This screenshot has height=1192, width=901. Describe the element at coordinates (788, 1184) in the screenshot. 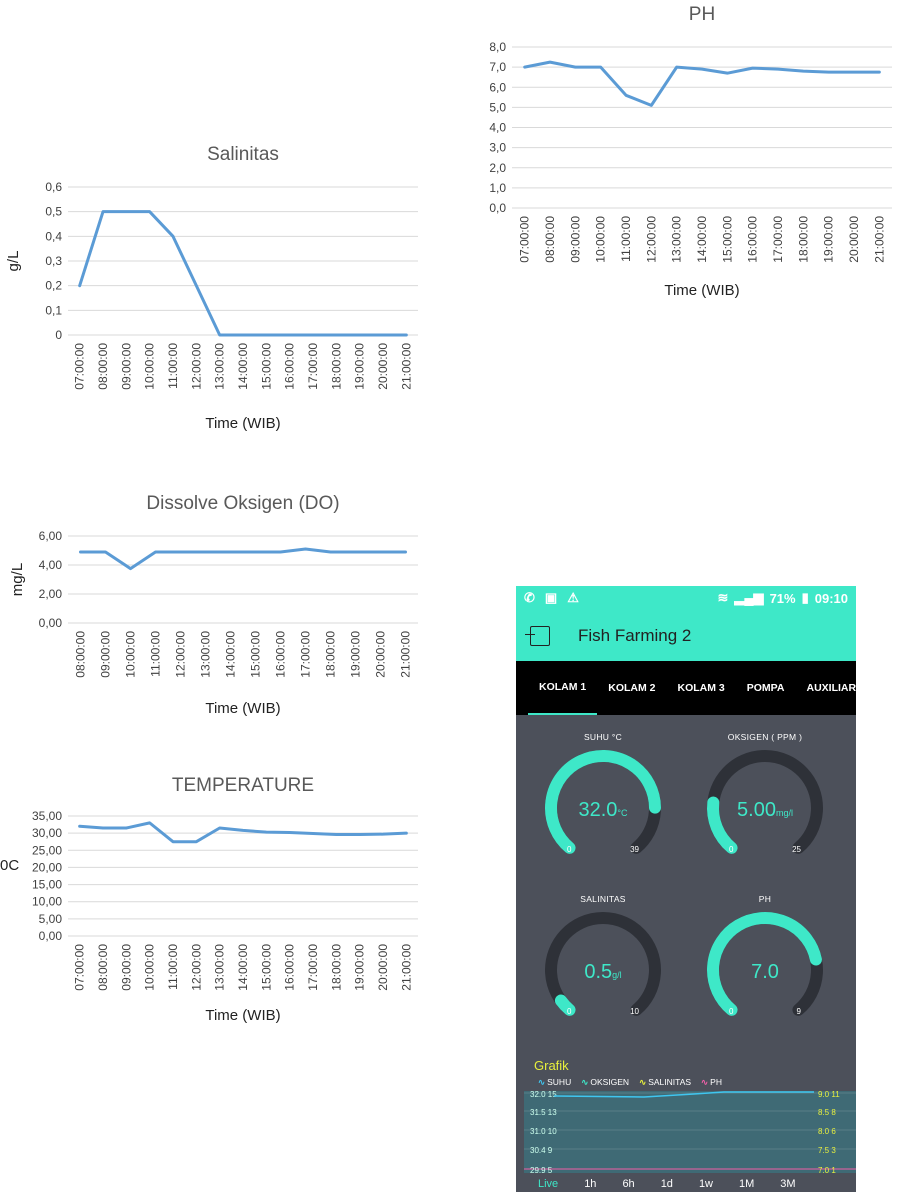

I see `range-3m: 3M` at that location.